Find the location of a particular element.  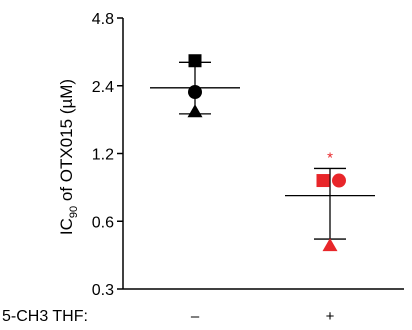

y-tick-label: 0.3 is located at coordinates (103, 290).